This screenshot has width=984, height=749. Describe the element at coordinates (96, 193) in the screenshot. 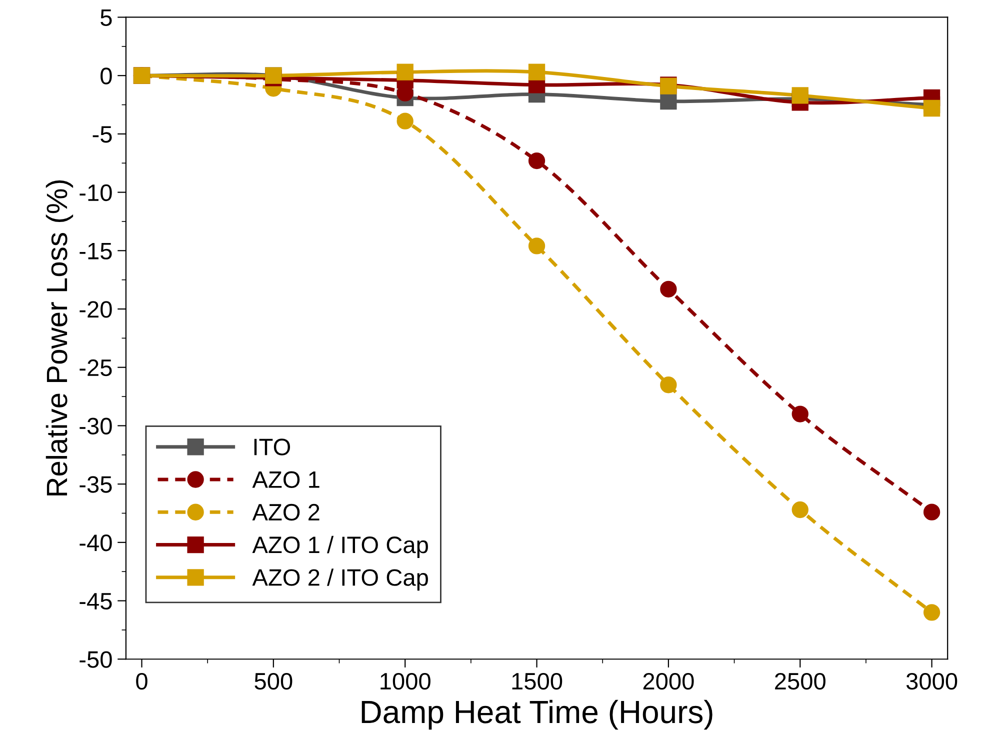

I see `y-tick-label: -10` at that location.